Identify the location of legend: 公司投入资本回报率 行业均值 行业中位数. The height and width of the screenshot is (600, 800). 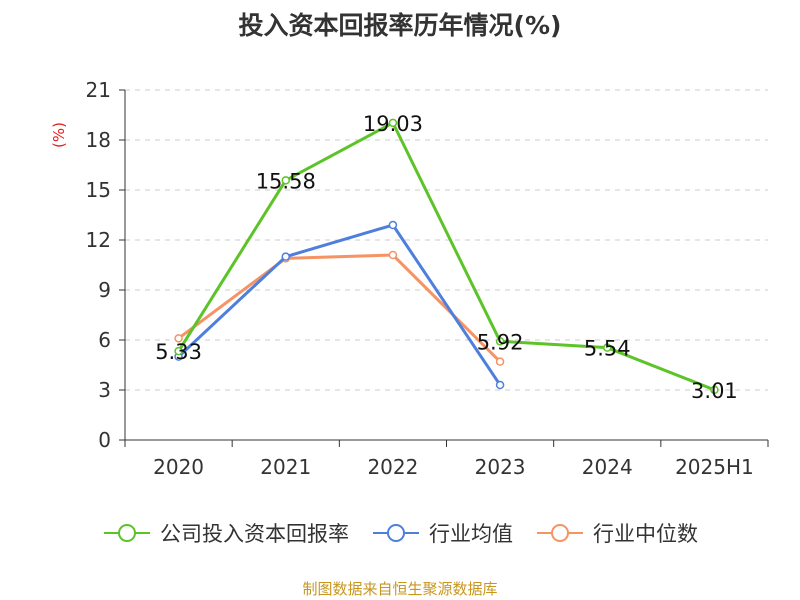
(400, 533).